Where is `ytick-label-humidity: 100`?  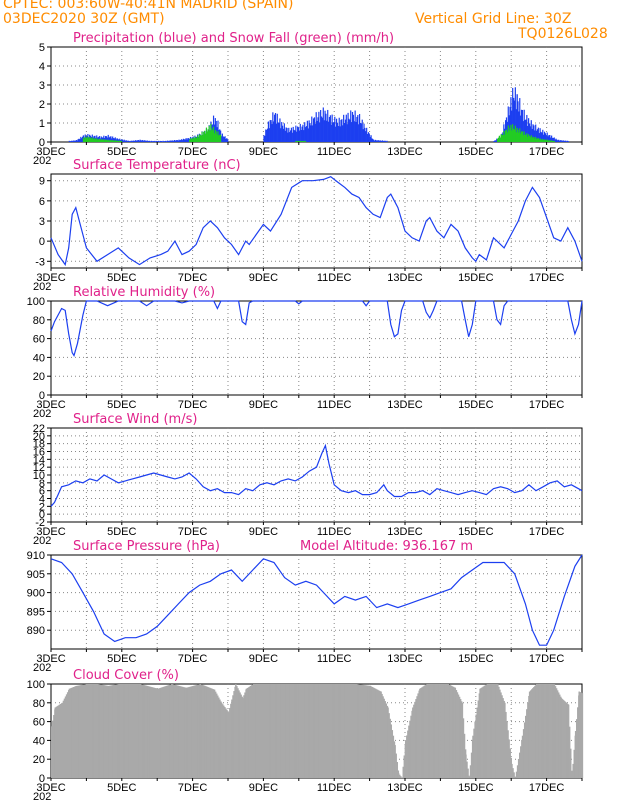
ytick-label-humidity: 100 is located at coordinates (36, 302).